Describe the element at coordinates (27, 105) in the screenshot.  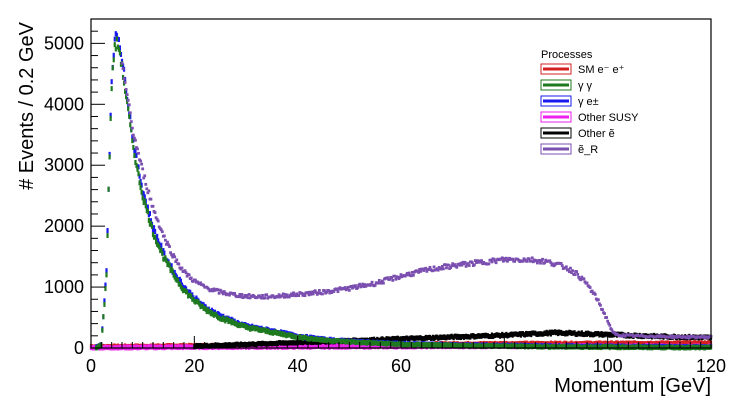
I see `y-axis-label: # Events / 0.2 GeV` at that location.